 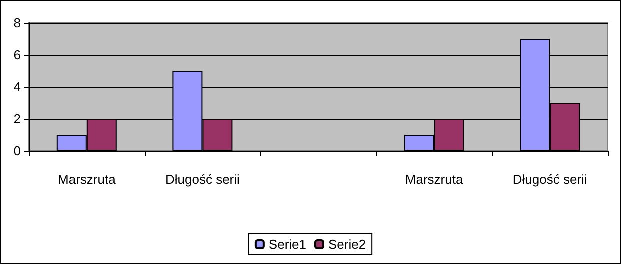 What do you see at coordinates (17, 23) in the screenshot?
I see `y-tick-label: 8` at bounding box center [17, 23].